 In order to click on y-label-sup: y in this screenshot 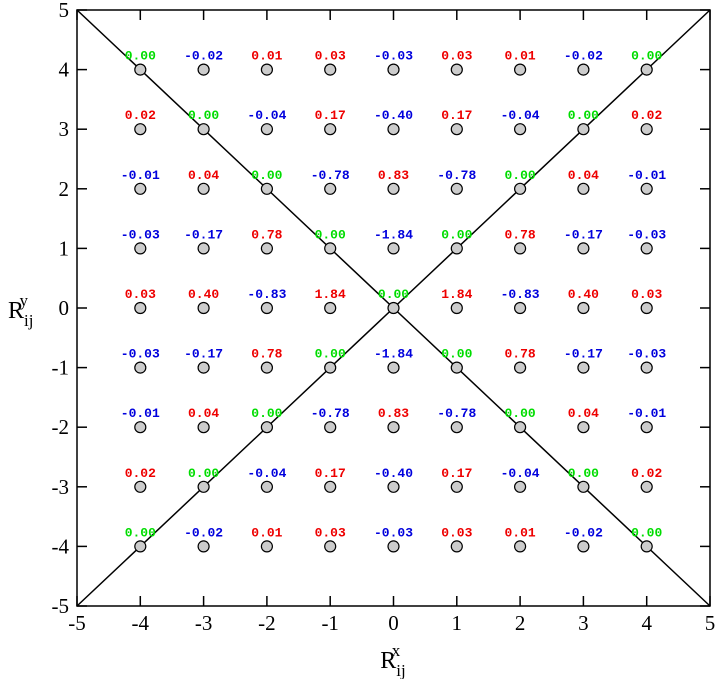, I will do `click(23, 300)`.